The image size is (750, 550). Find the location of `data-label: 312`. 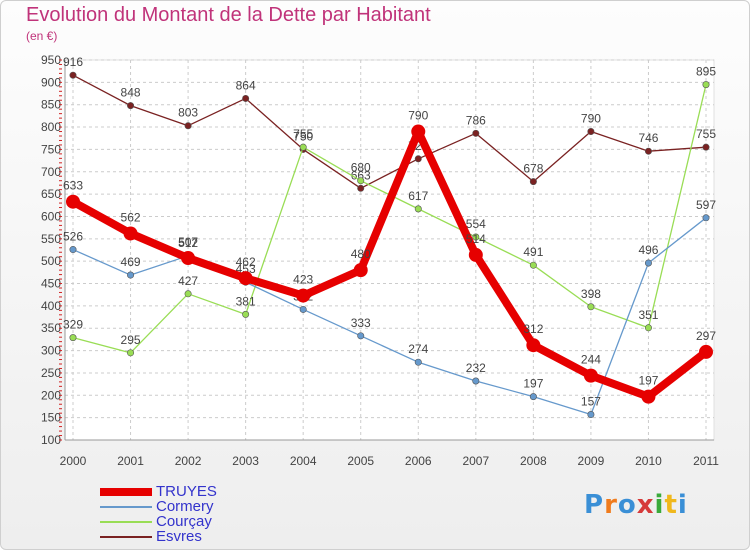

data-label: 312 is located at coordinates (533, 329).